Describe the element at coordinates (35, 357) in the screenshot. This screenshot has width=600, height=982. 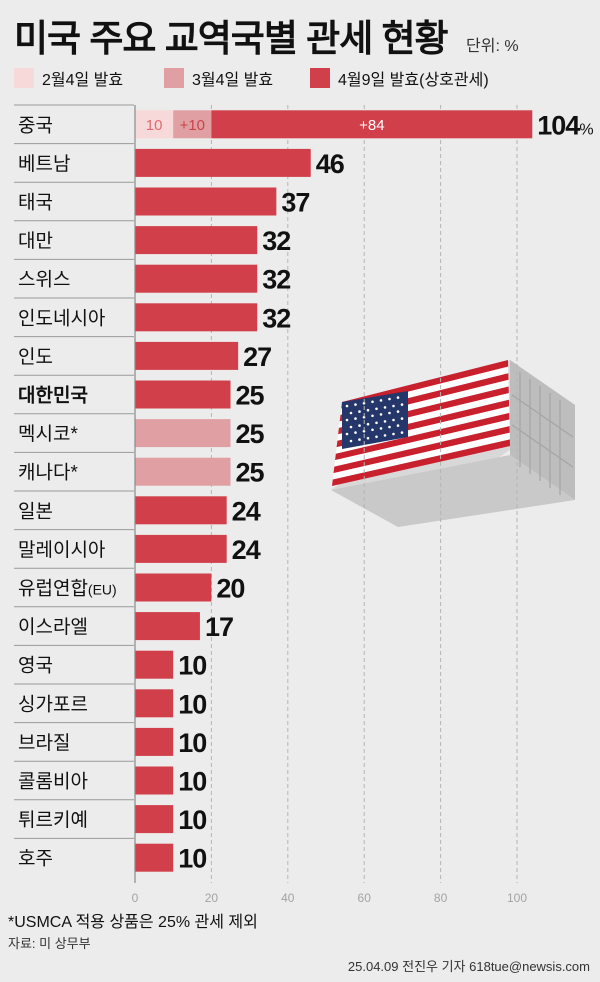
I see `category-label: 인도` at that location.